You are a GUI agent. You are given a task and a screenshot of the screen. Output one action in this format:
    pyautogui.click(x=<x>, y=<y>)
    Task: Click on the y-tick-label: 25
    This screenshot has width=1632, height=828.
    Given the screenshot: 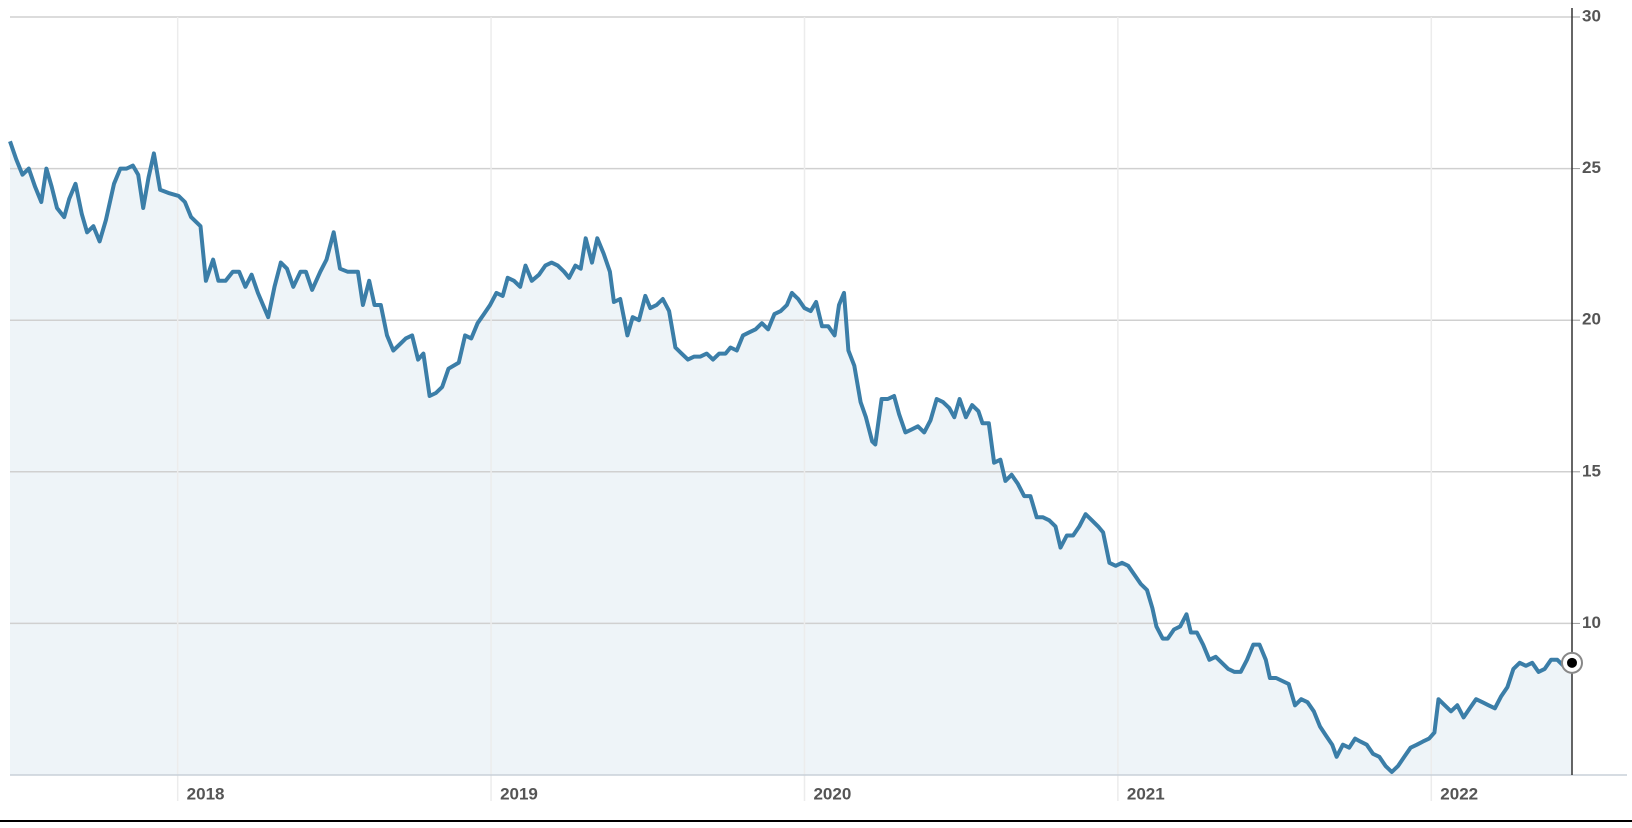 What is the action you would take?
    pyautogui.click(x=1591, y=167)
    